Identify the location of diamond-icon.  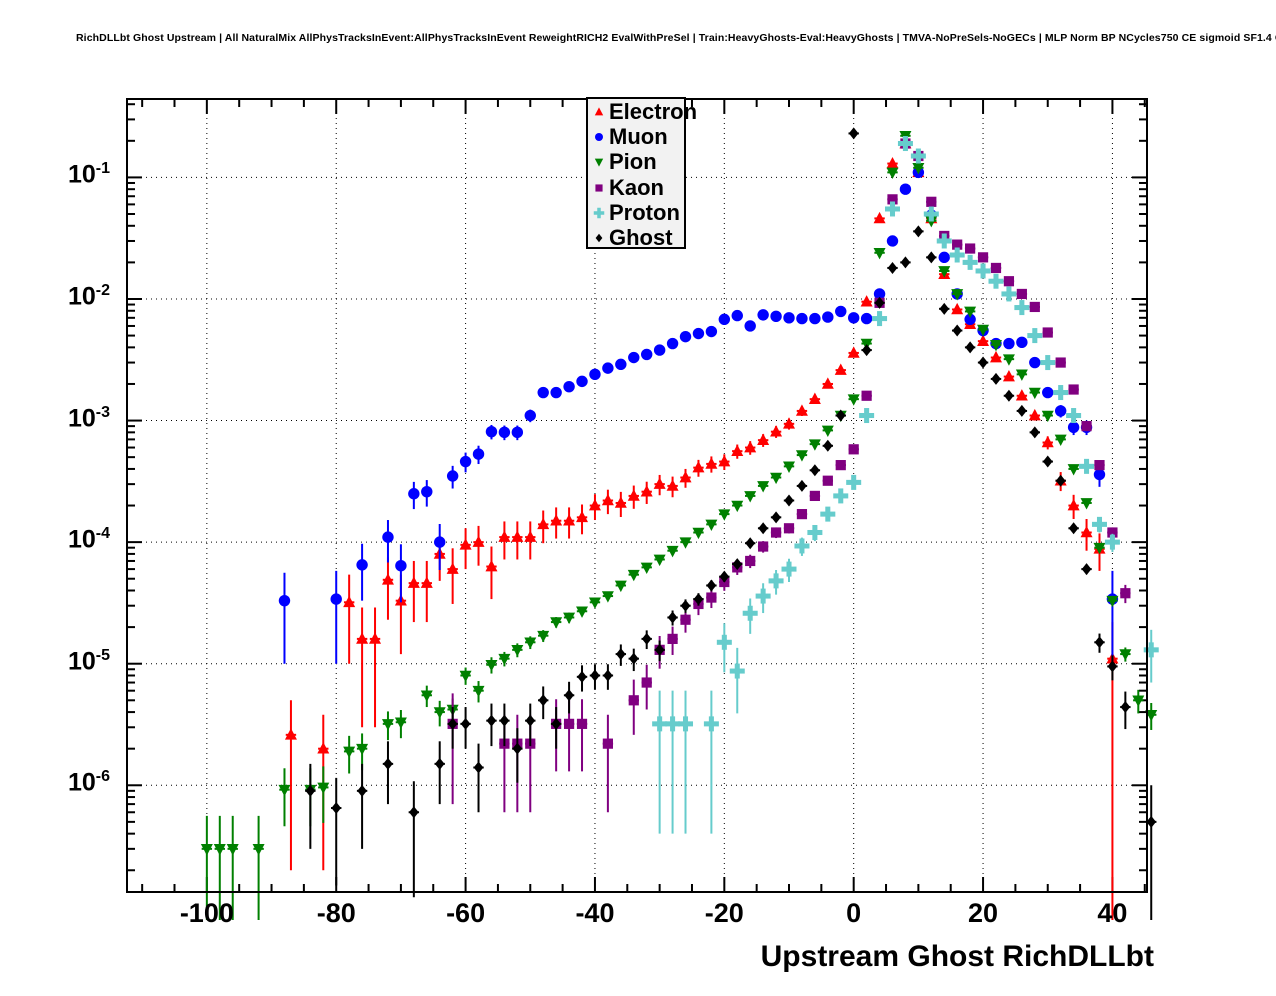
(599, 238).